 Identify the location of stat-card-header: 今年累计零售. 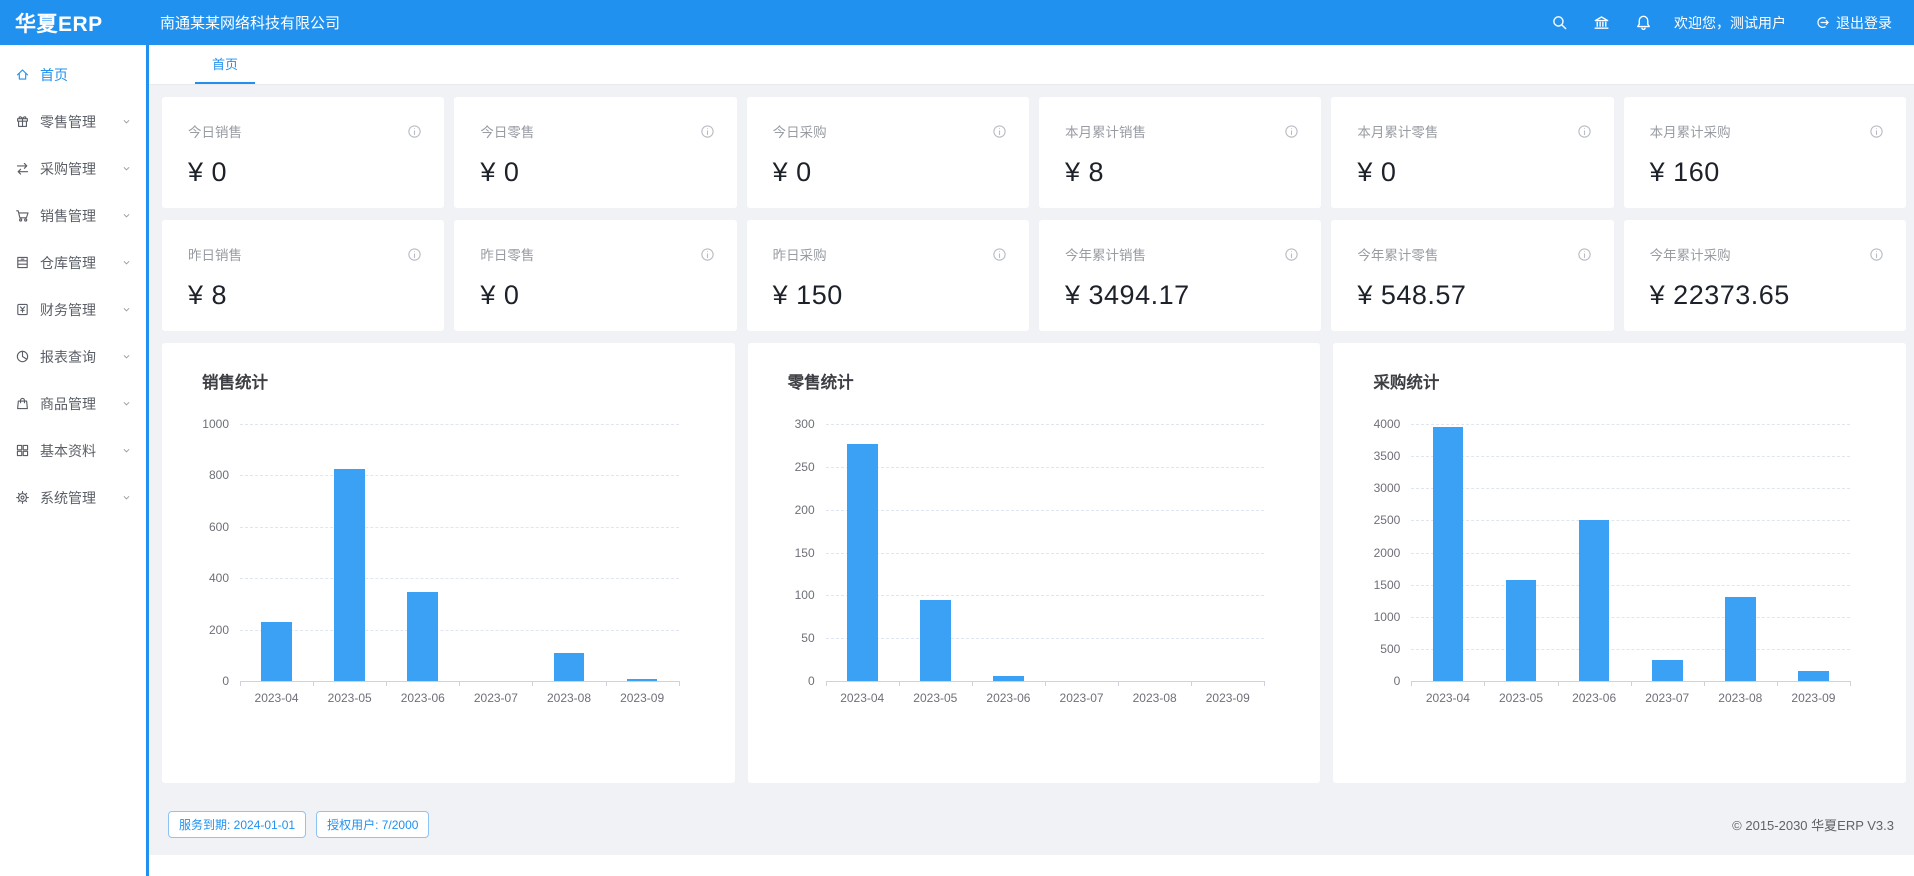
(1474, 254).